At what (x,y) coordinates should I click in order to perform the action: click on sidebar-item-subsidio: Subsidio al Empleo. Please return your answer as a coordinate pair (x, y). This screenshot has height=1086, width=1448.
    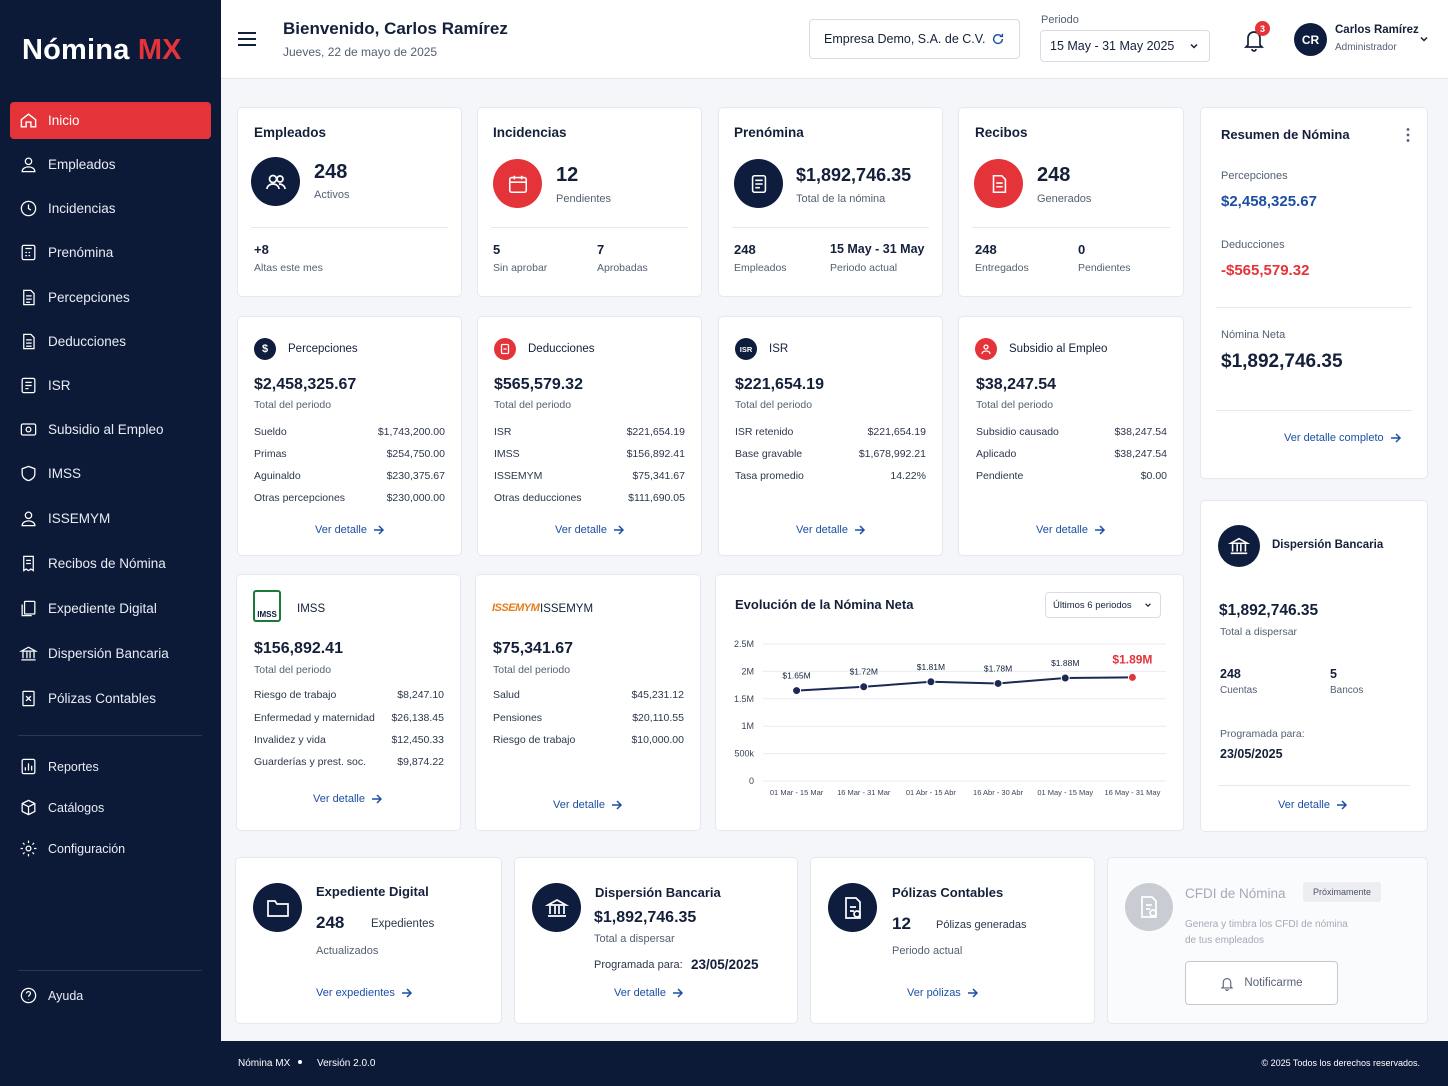
    Looking at the image, I should click on (110, 429).